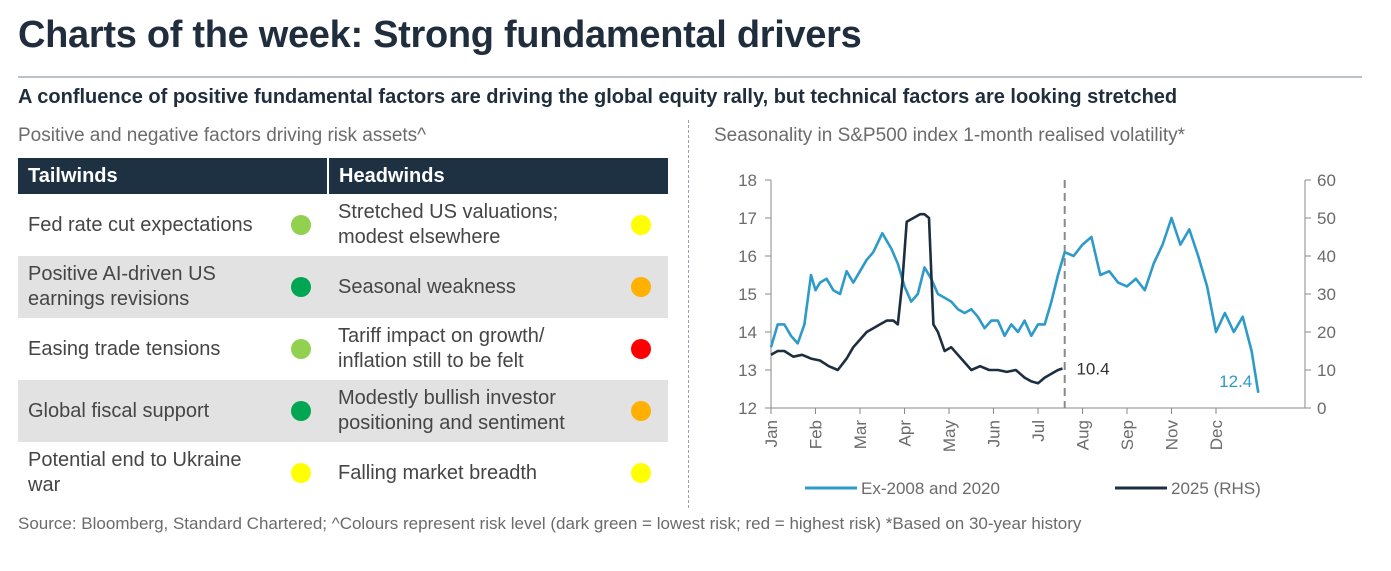 This screenshot has width=1391, height=571. I want to click on x-tick-label: May, so click(949, 436).